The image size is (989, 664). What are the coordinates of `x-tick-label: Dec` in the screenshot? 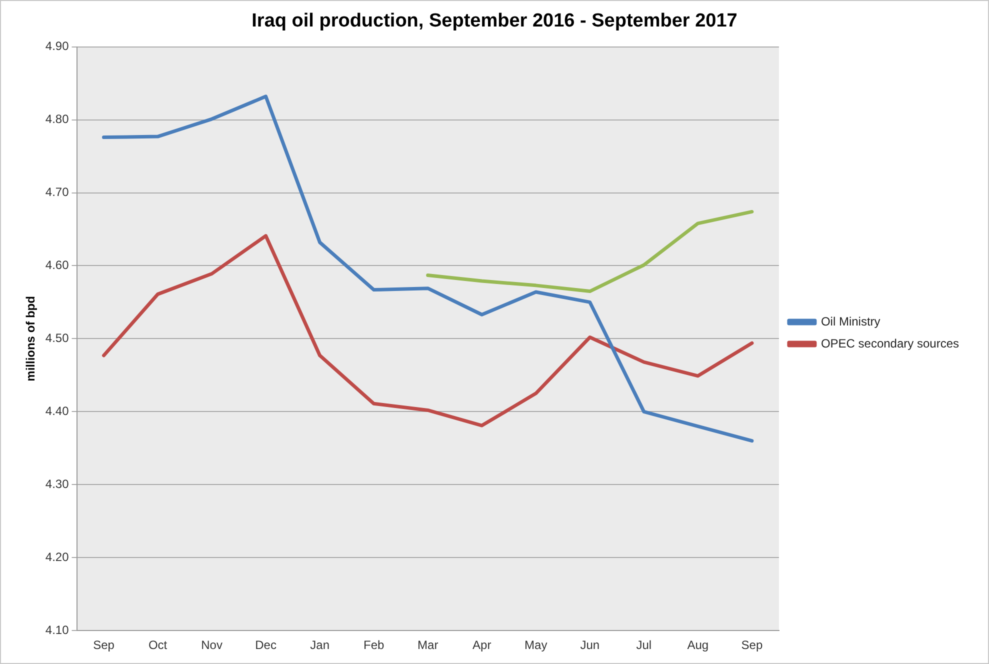 It's located at (265, 645).